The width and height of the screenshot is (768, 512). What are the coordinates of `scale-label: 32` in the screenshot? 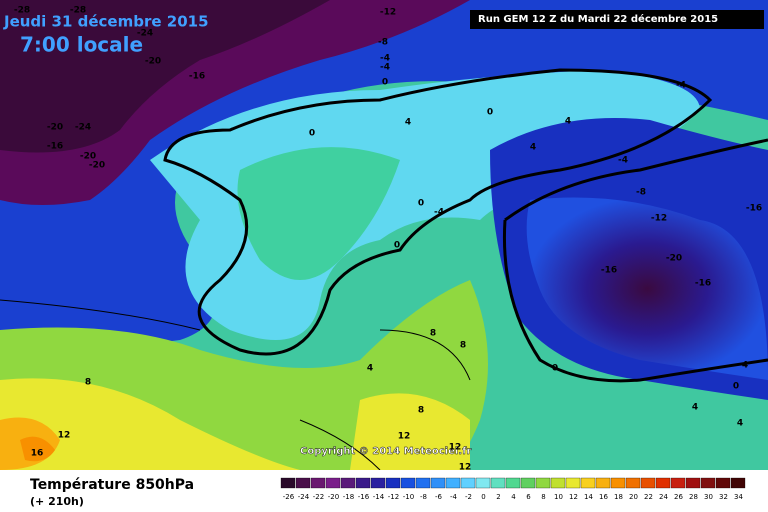 It's located at (723, 497).